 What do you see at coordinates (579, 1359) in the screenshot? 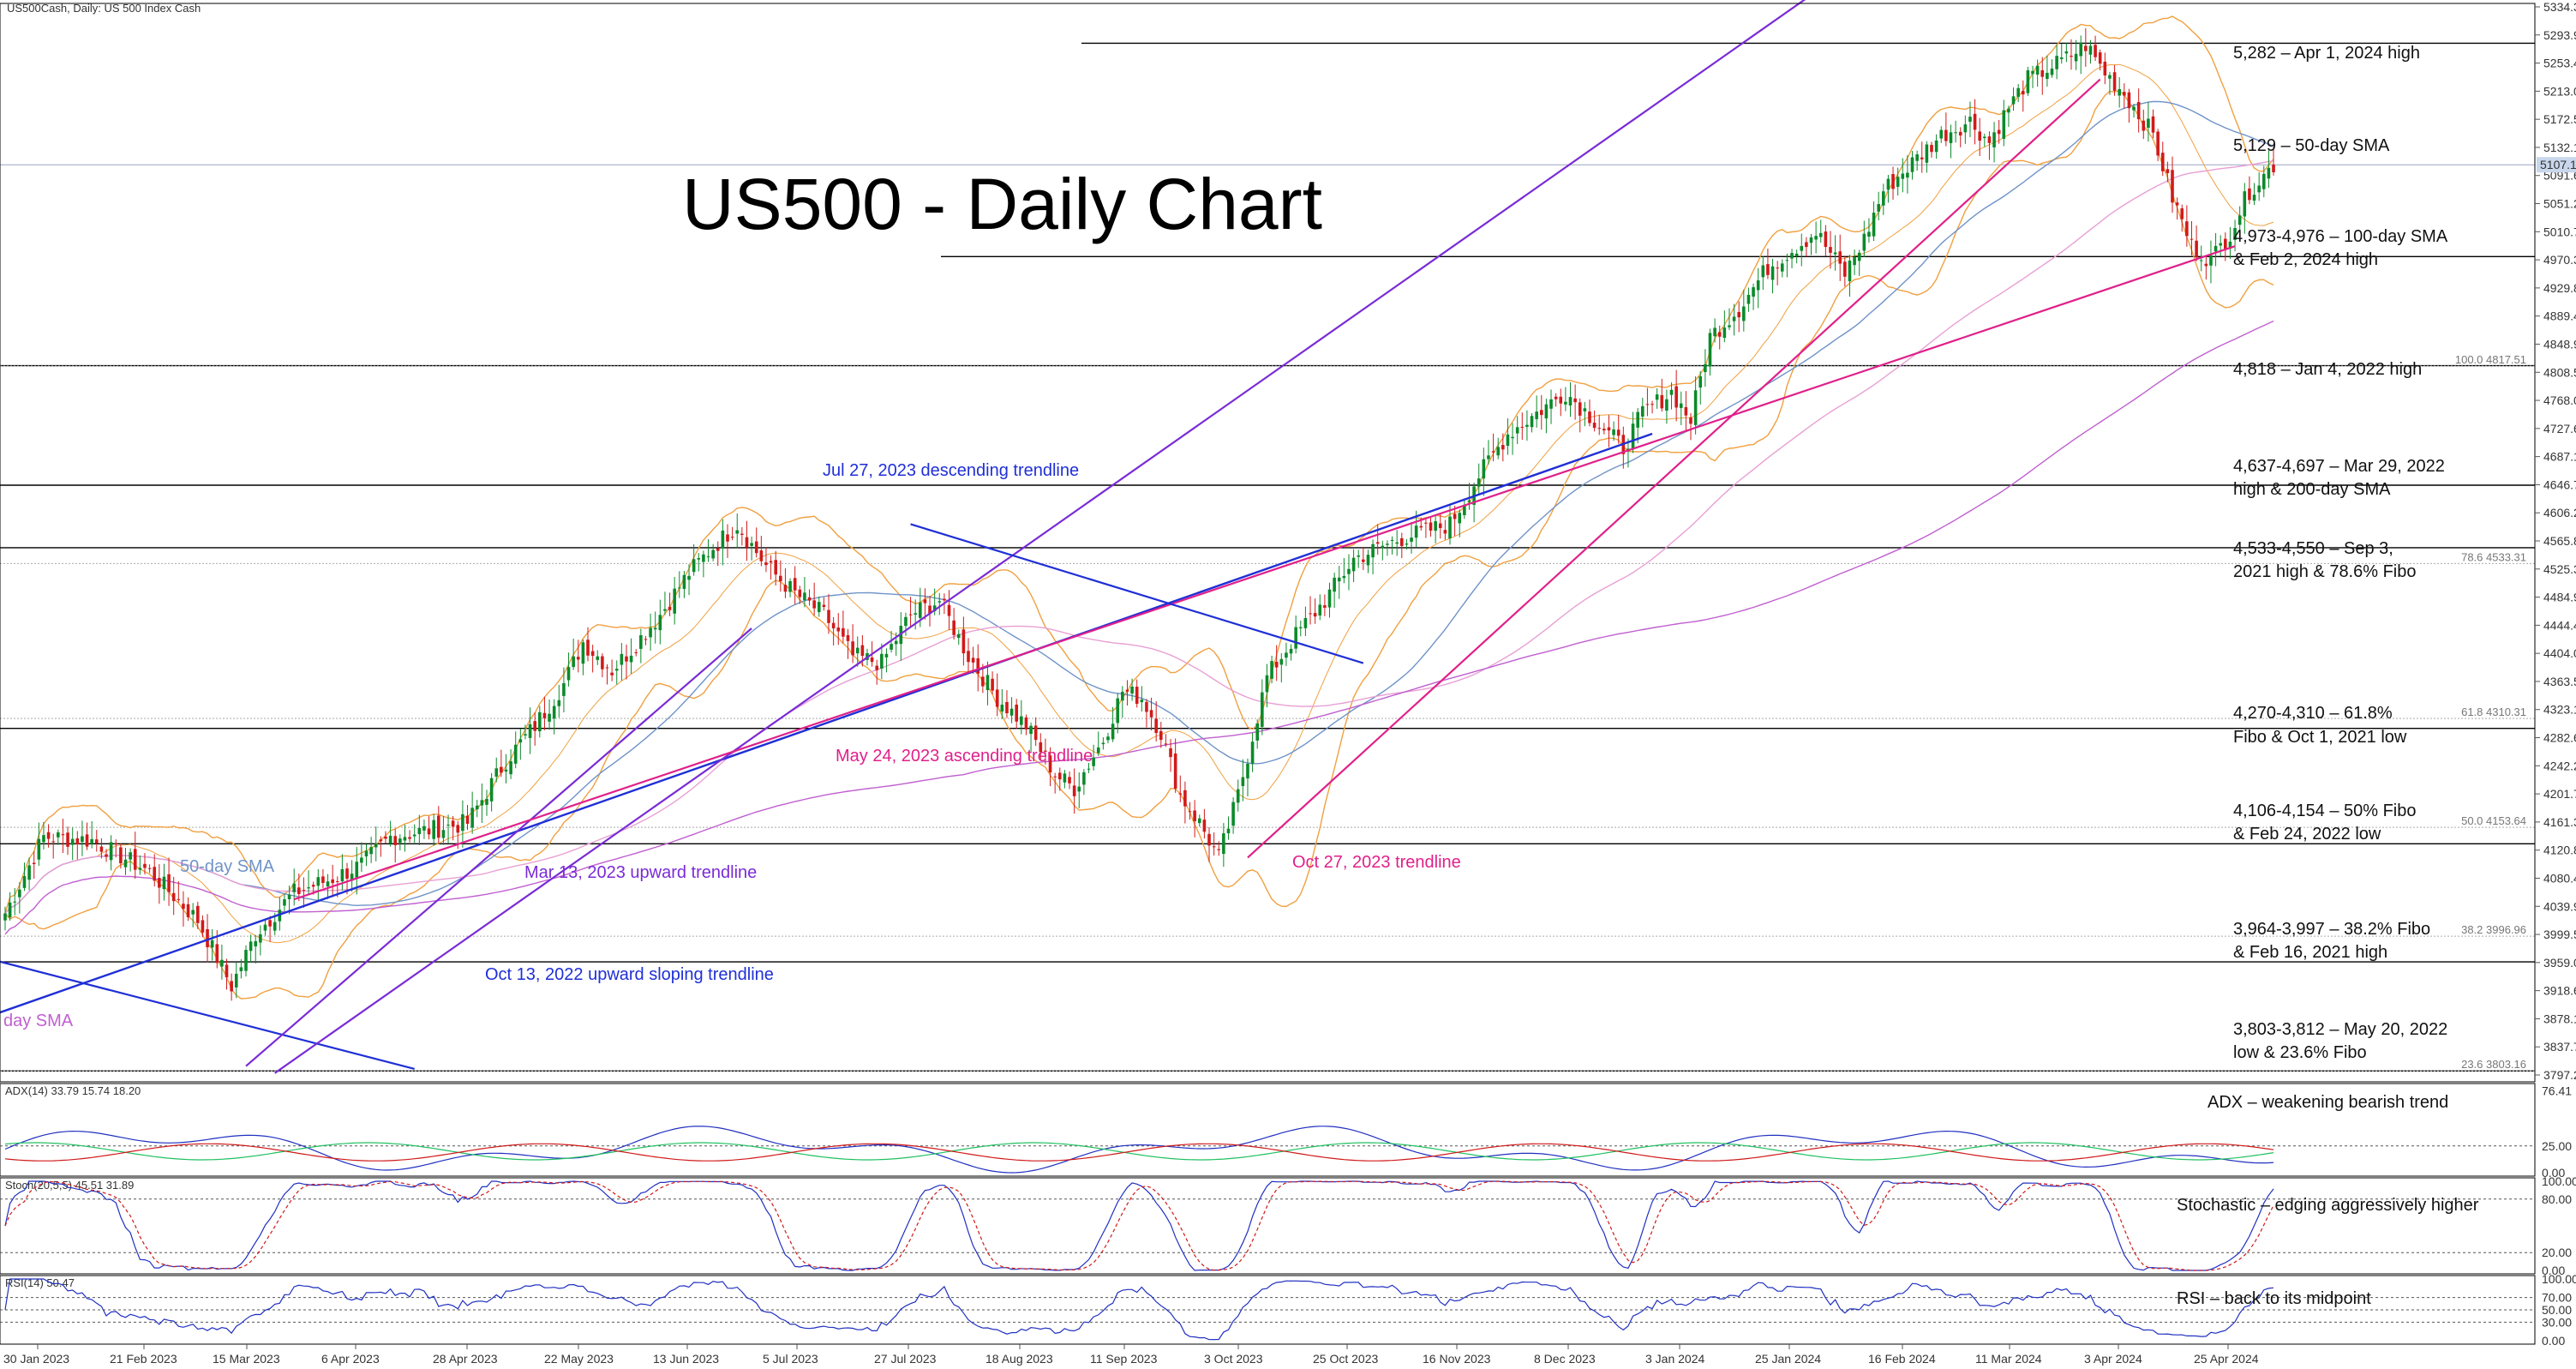
I see `x-tick-label: 22 May 2023` at bounding box center [579, 1359].